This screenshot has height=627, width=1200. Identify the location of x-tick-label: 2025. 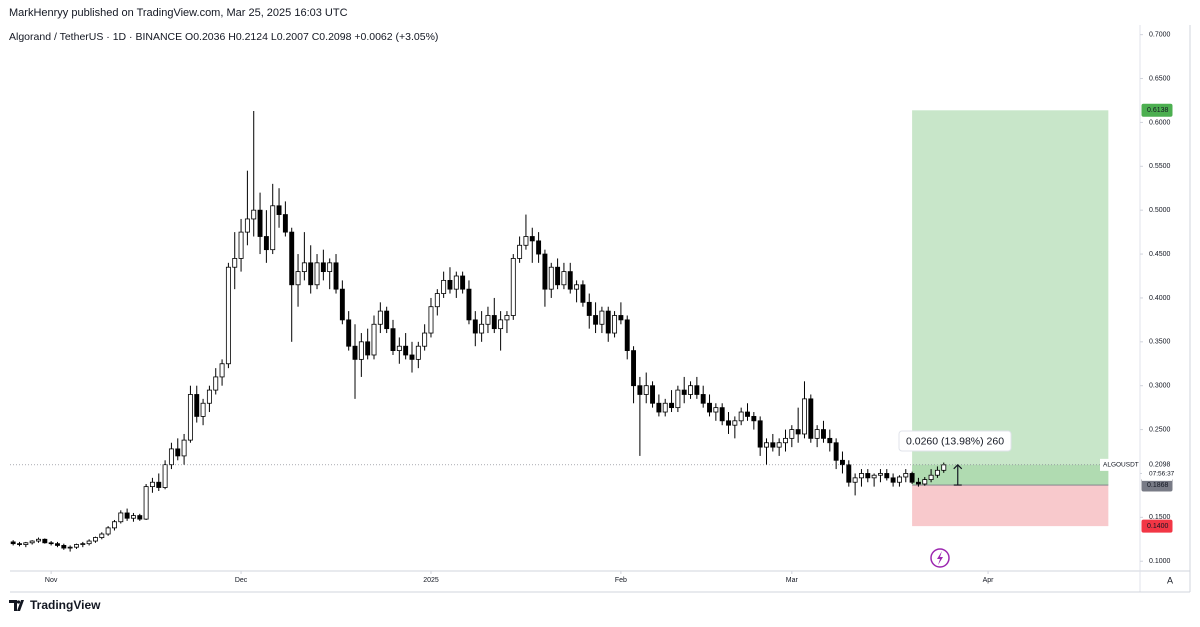
(431, 580).